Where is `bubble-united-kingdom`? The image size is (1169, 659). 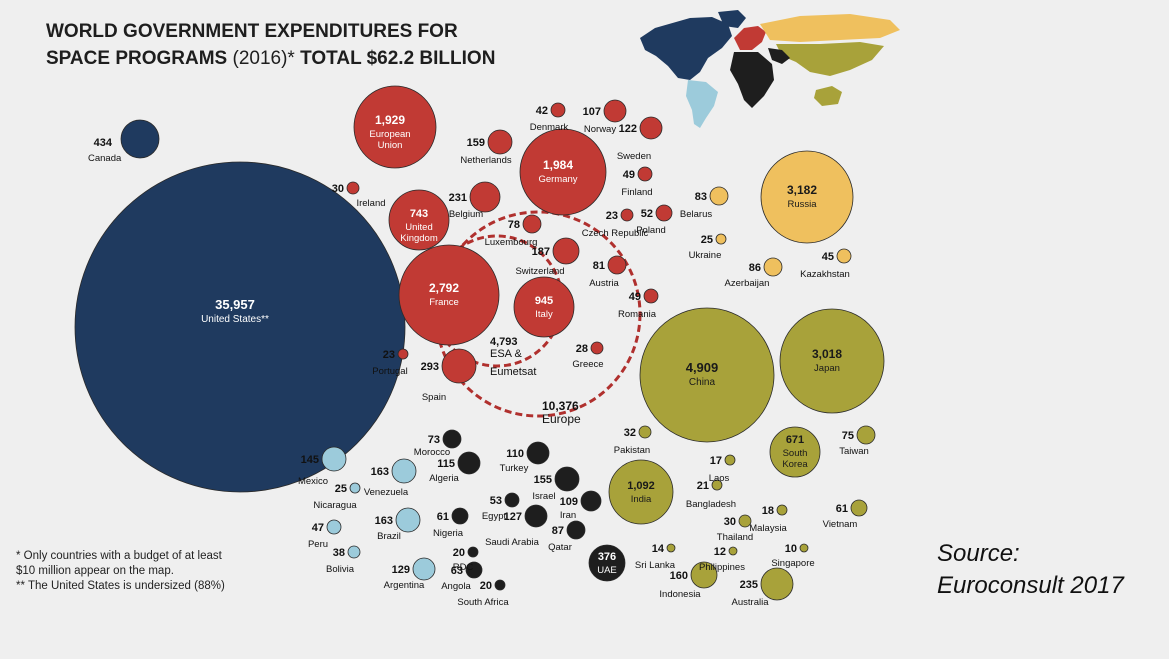
bubble-united-kingdom is located at coordinates (419, 220).